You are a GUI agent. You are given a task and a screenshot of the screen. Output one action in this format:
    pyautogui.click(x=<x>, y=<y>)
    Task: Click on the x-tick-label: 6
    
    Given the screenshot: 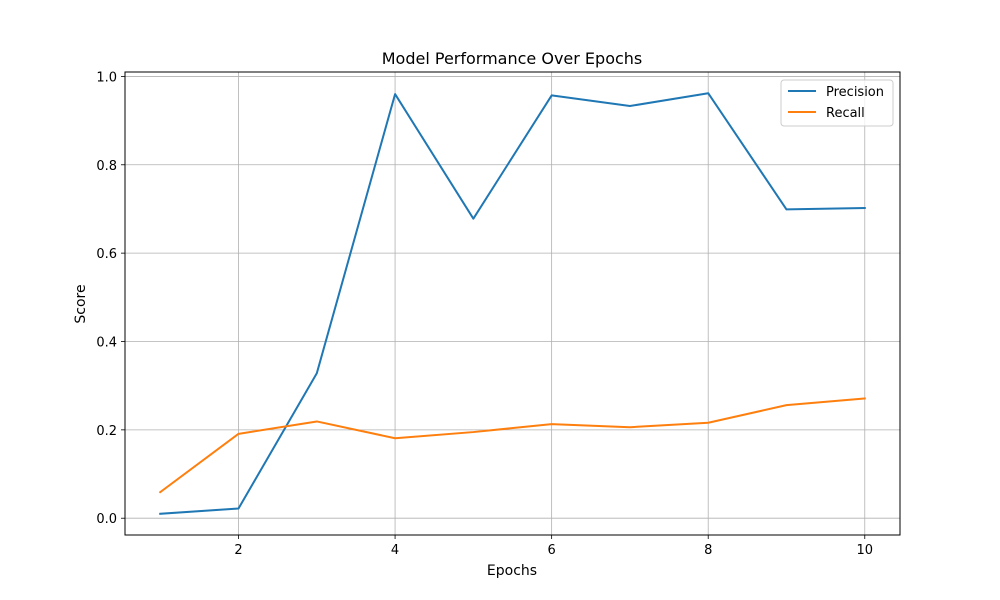 What is the action you would take?
    pyautogui.click(x=552, y=550)
    